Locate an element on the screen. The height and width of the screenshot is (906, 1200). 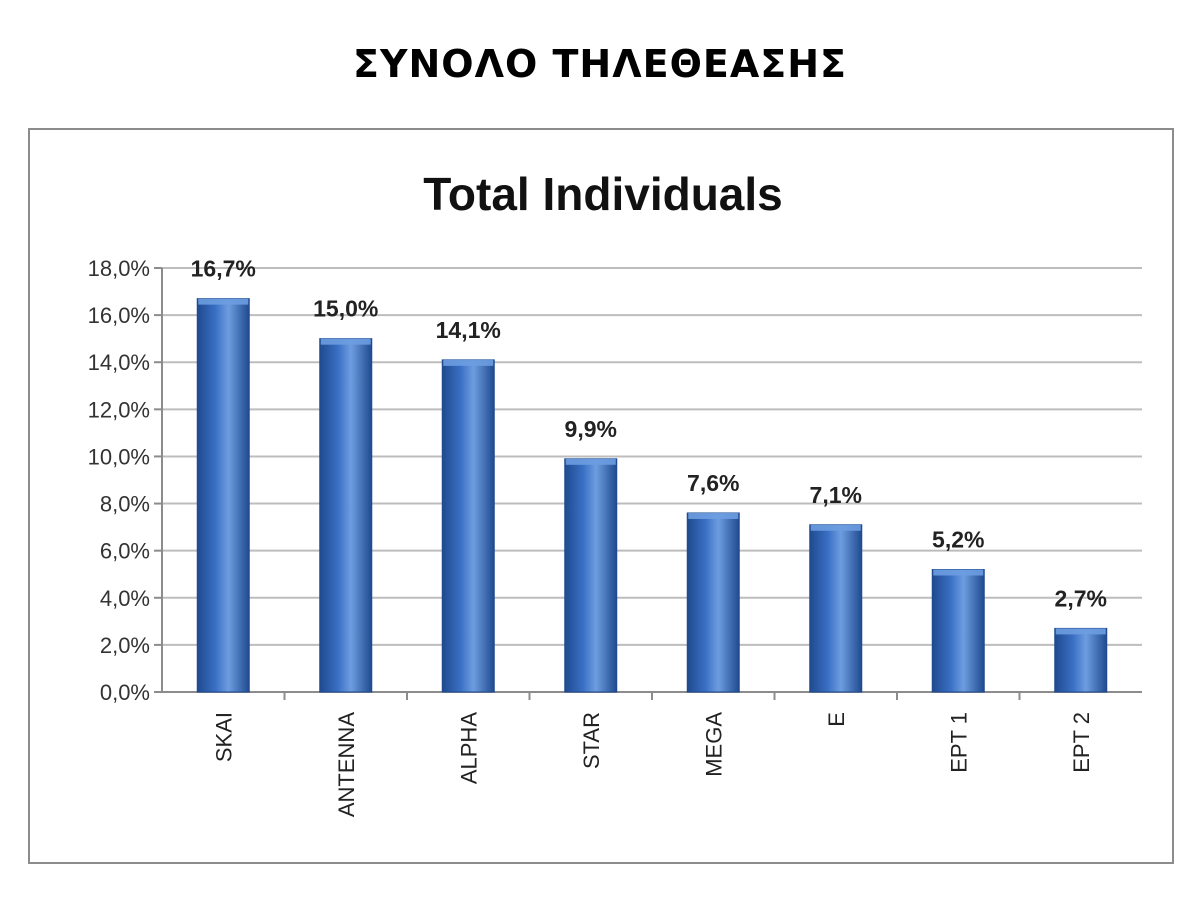
data-label: 7,6% is located at coordinates (713, 483).